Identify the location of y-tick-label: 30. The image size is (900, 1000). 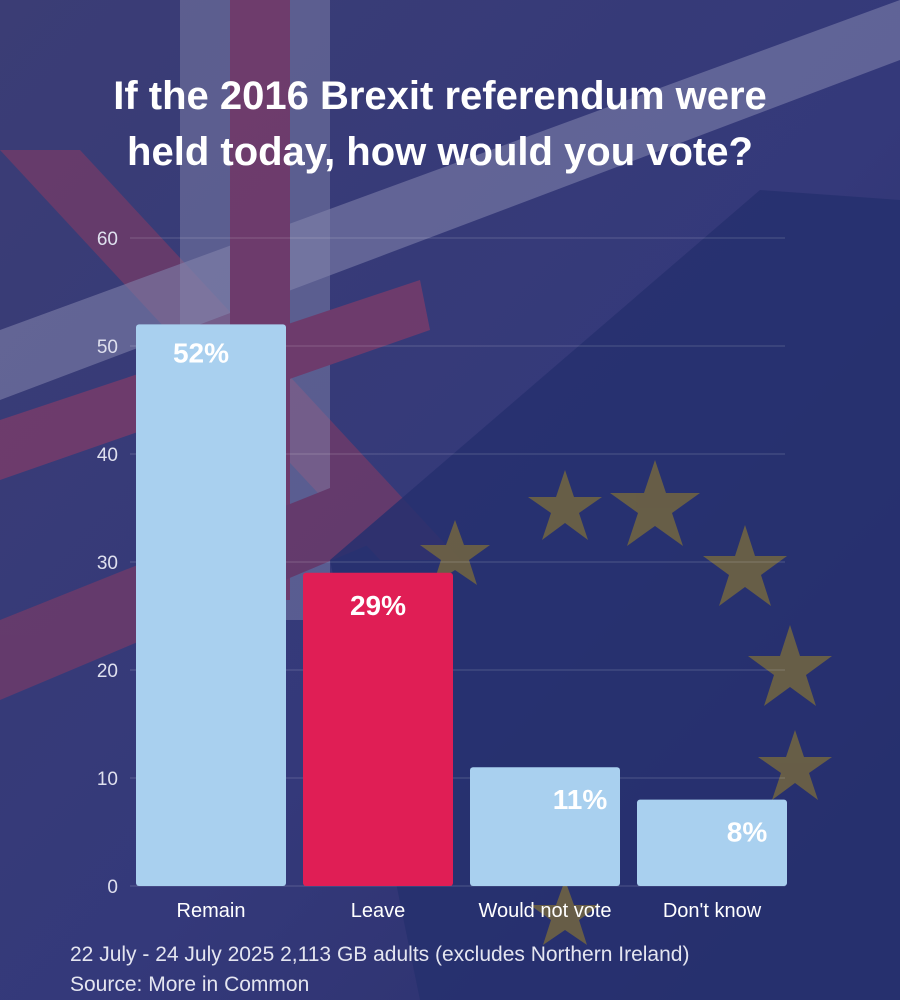
(107, 563).